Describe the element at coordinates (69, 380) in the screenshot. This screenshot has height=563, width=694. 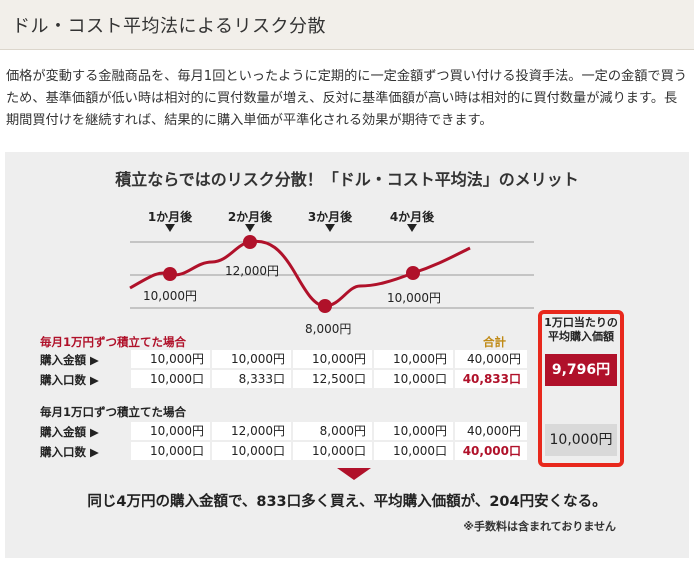
I see `row-label-units-1: 購入口数 ▶` at that location.